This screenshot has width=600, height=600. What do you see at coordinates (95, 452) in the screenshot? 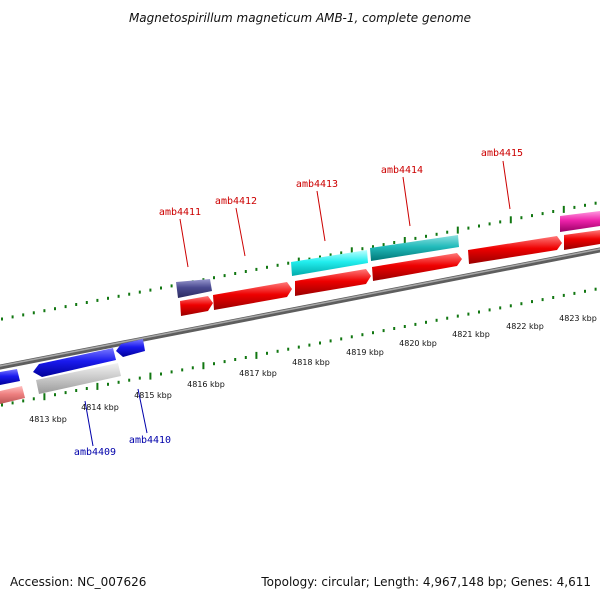
I see `gene-label: amb4409` at bounding box center [95, 452].